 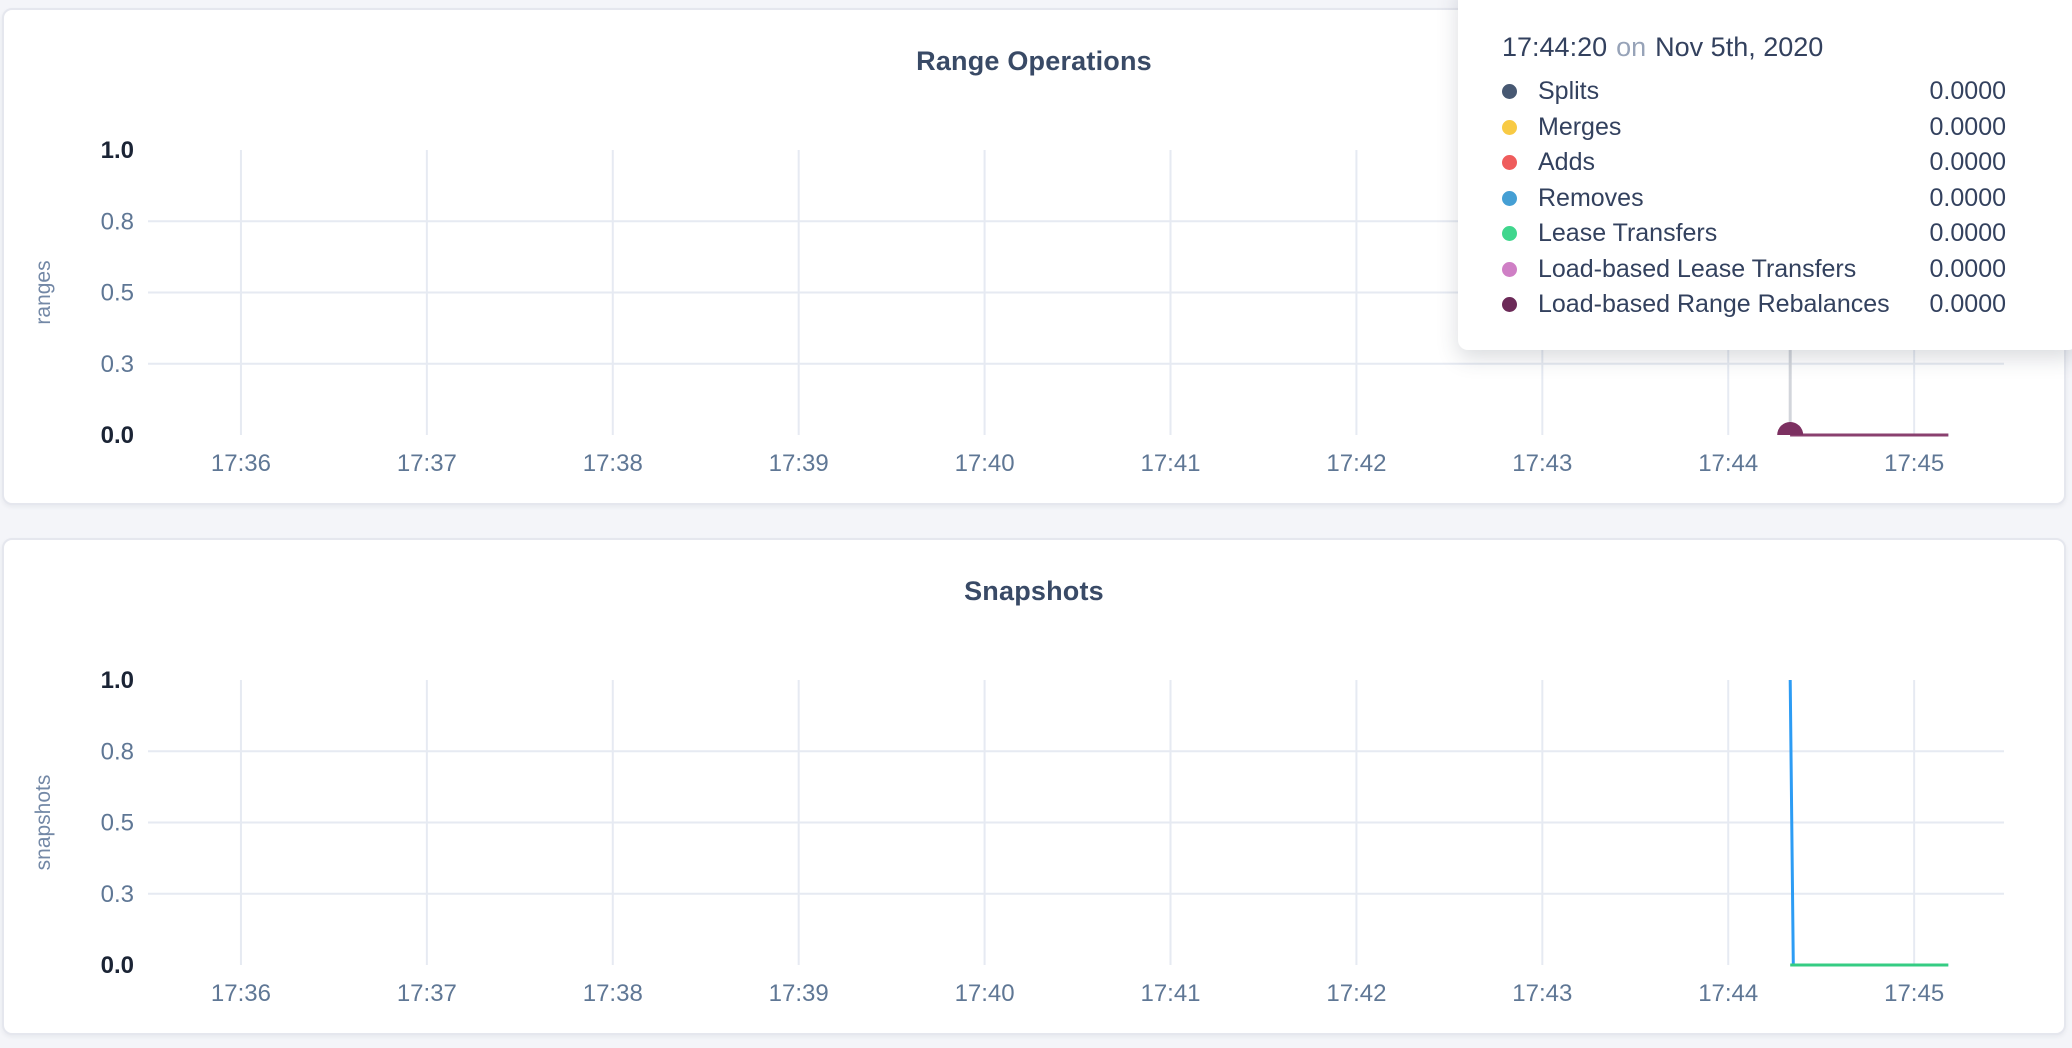 I want to click on tooltip-timestamp: 17:44:20 on Nov 5th, 2020, so click(x=1754, y=47).